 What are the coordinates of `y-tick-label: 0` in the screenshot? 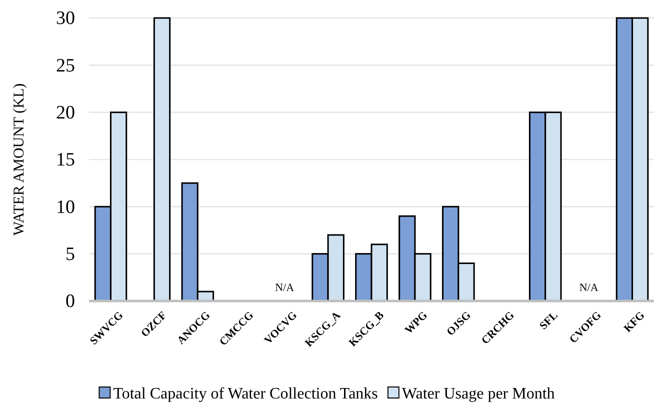 It's located at (70, 301).